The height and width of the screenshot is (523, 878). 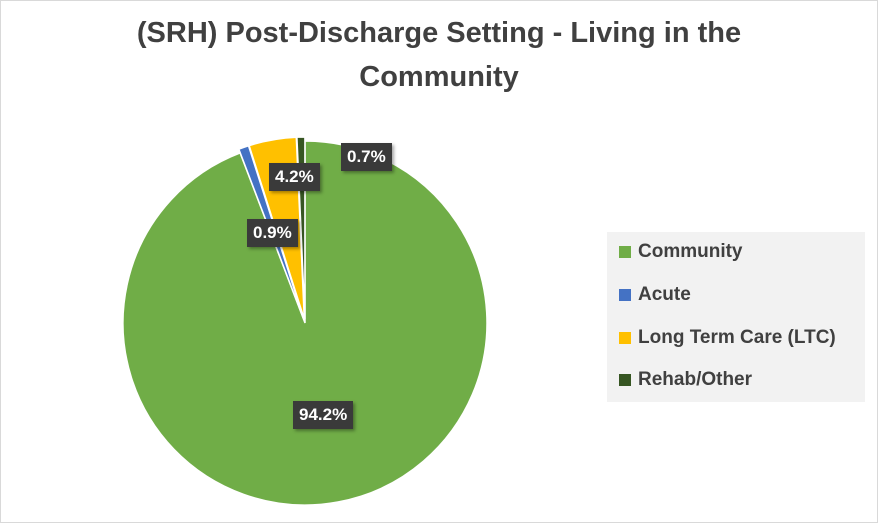 I want to click on data-label-community: 94.2%, so click(x=323, y=415).